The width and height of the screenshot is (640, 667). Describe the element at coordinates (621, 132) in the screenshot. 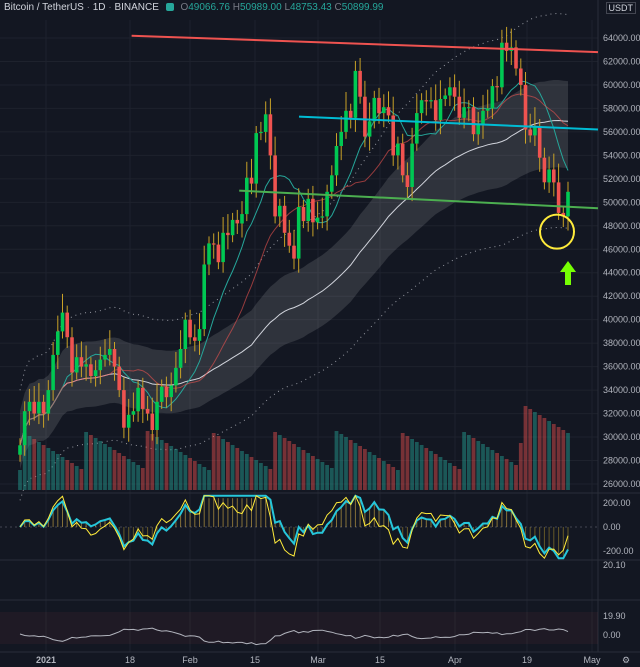

I see `price-tick-label: 56000.00` at that location.